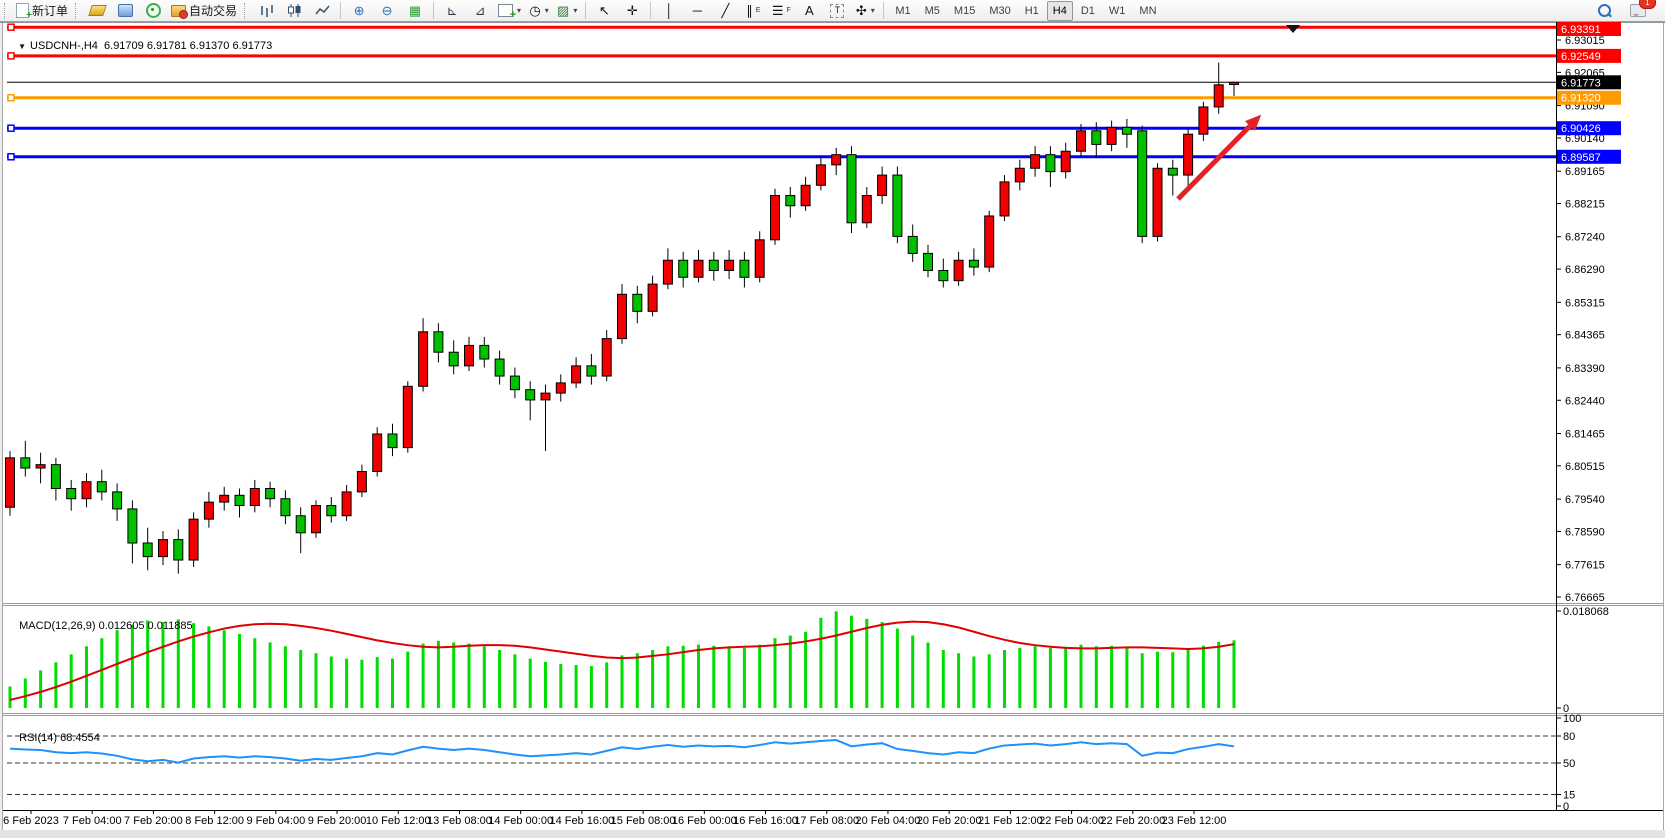 The height and width of the screenshot is (838, 1665). I want to click on price-tick-label: 6.78590, so click(1585, 532).